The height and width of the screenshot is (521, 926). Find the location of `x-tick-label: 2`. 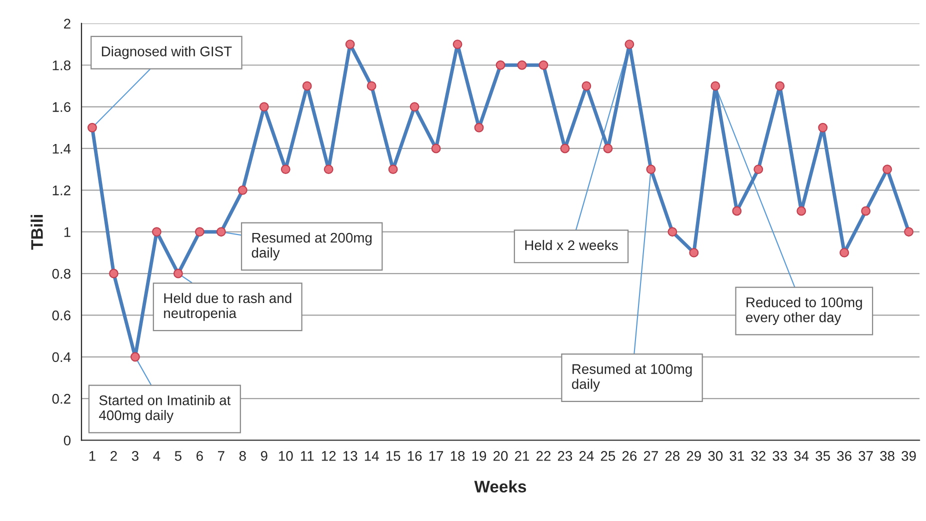

x-tick-label: 2 is located at coordinates (113, 456).